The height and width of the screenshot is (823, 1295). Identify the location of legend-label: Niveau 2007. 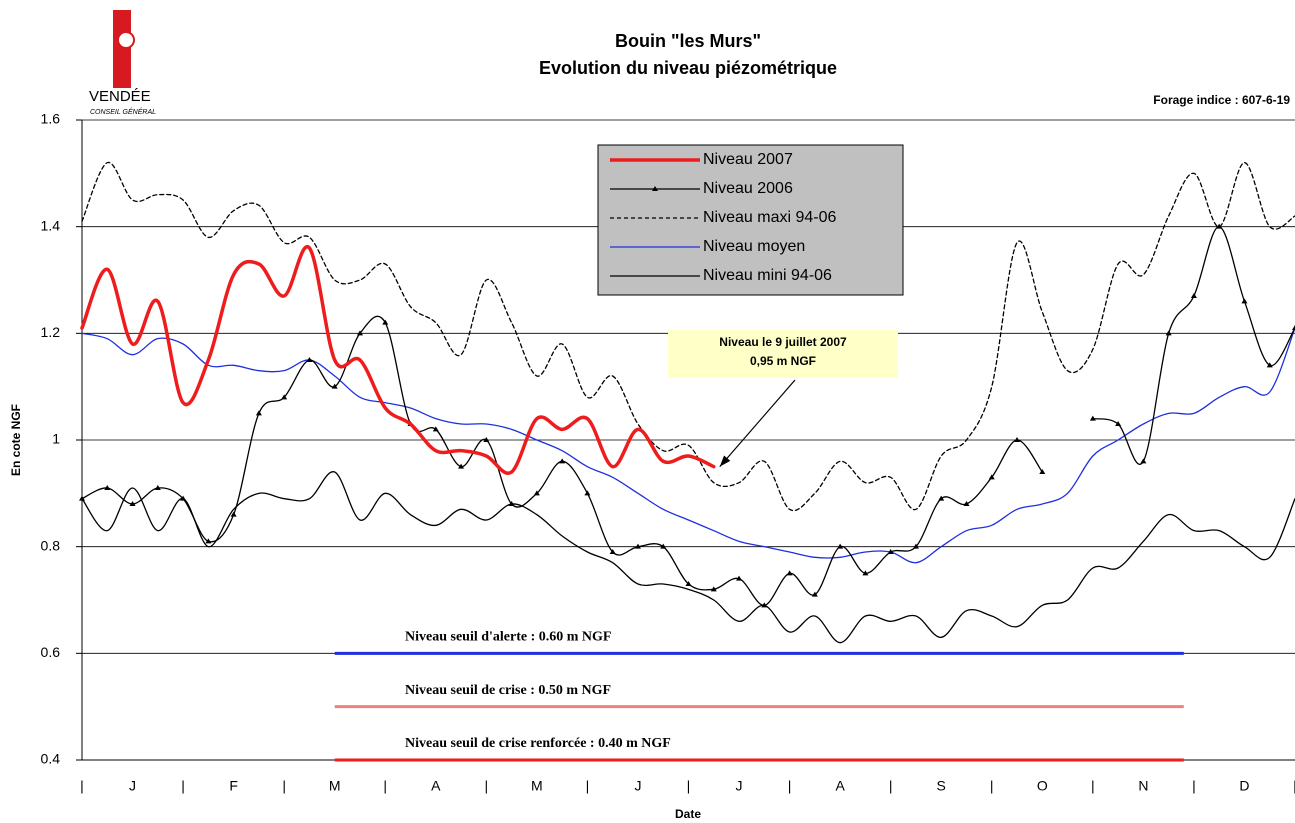
(748, 159).